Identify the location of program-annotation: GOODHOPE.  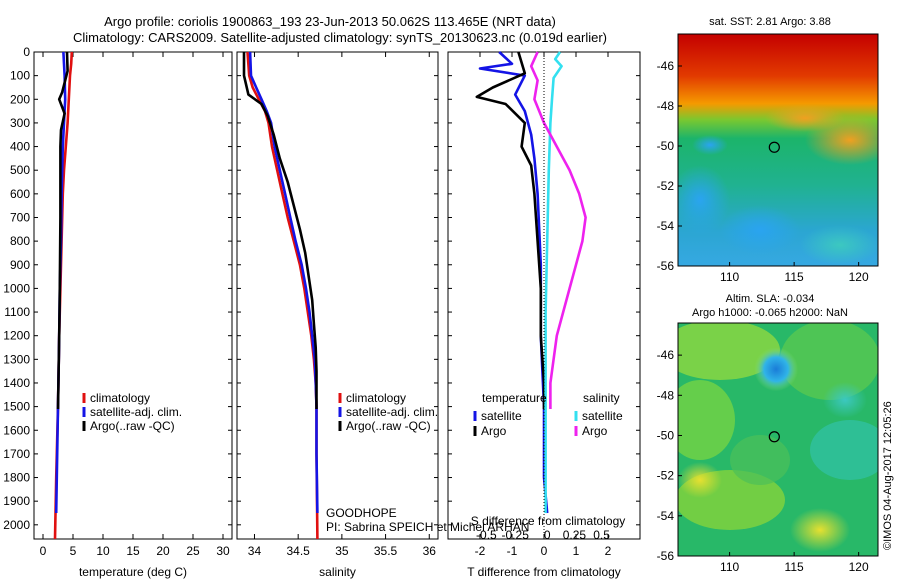
(361, 513).